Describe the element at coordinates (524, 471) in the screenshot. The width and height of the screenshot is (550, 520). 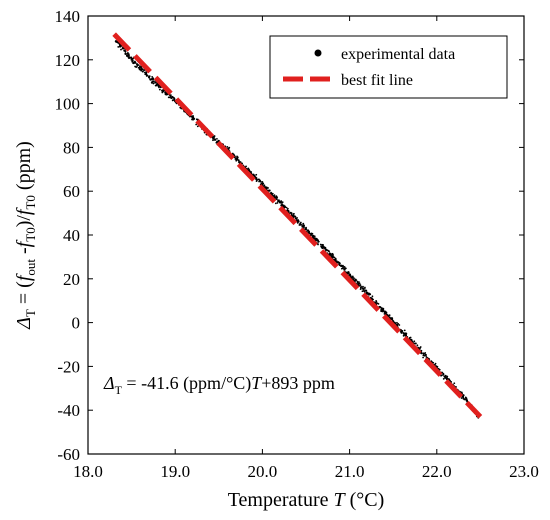
I see `x-tick-label: 23.0` at that location.